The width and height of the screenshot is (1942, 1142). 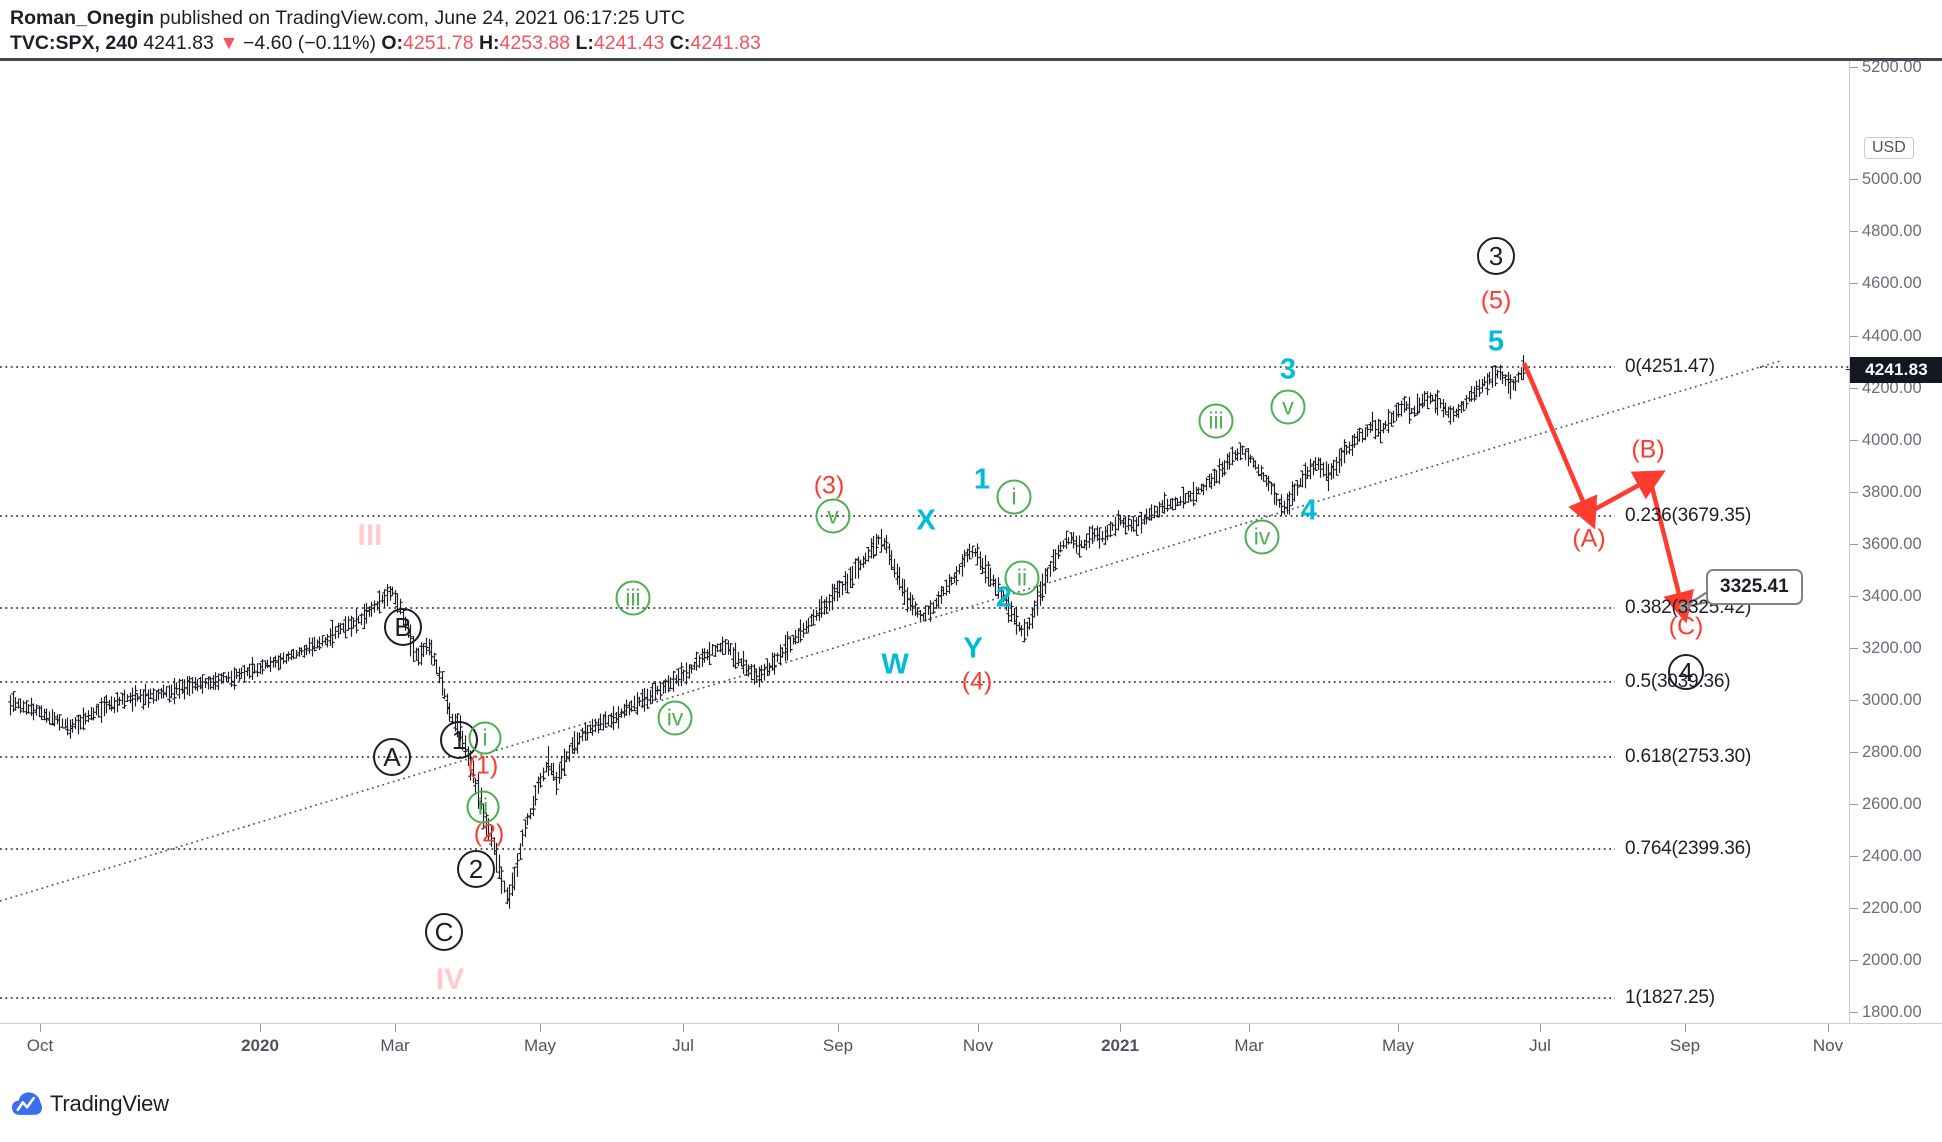 I want to click on wave-label-red-p1: (1), so click(x=483, y=765).